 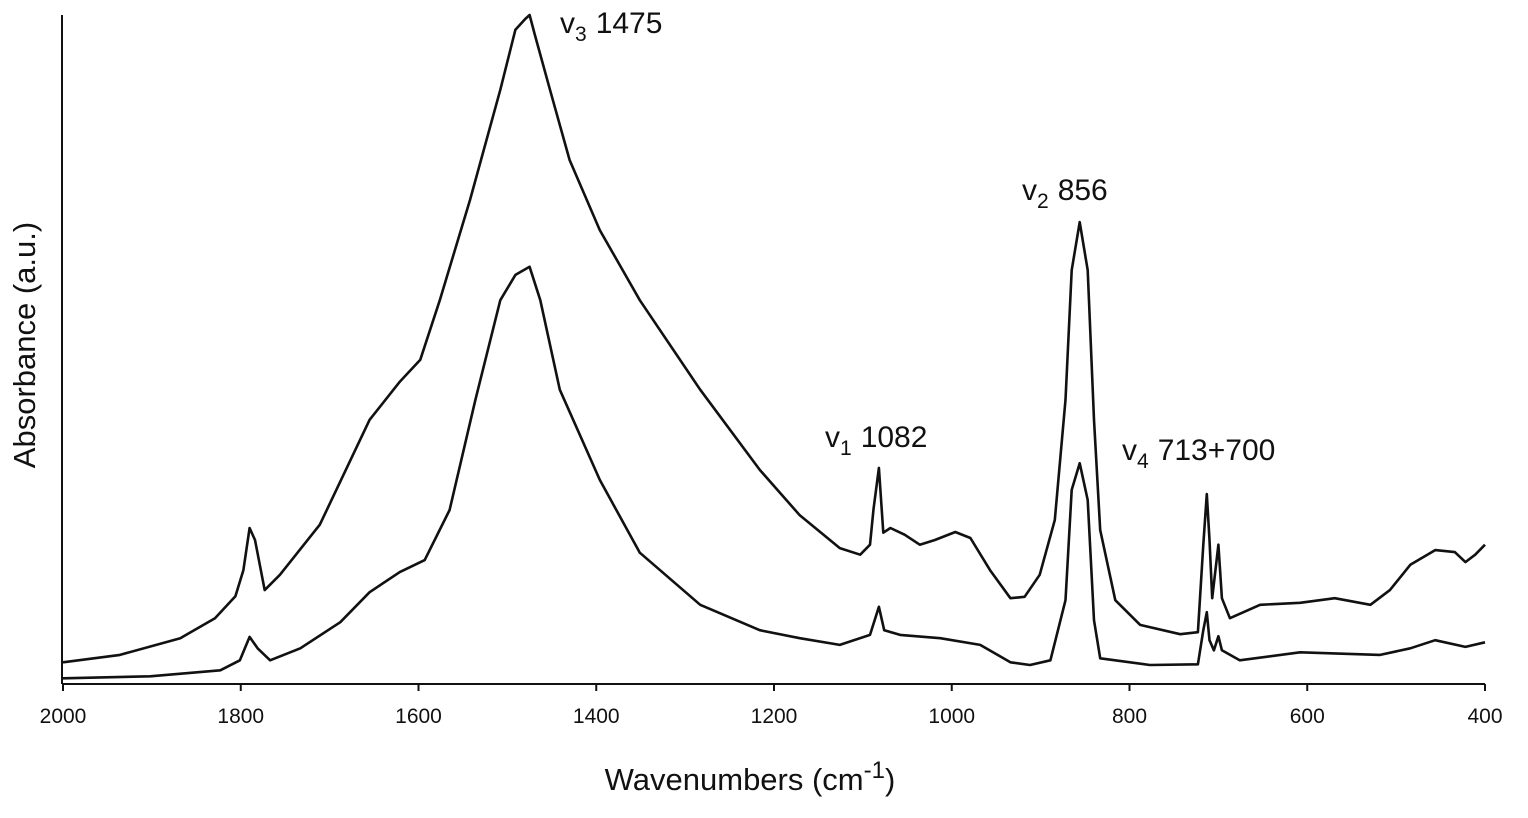 I want to click on annotation-subscript: 1, so click(x=846, y=448).